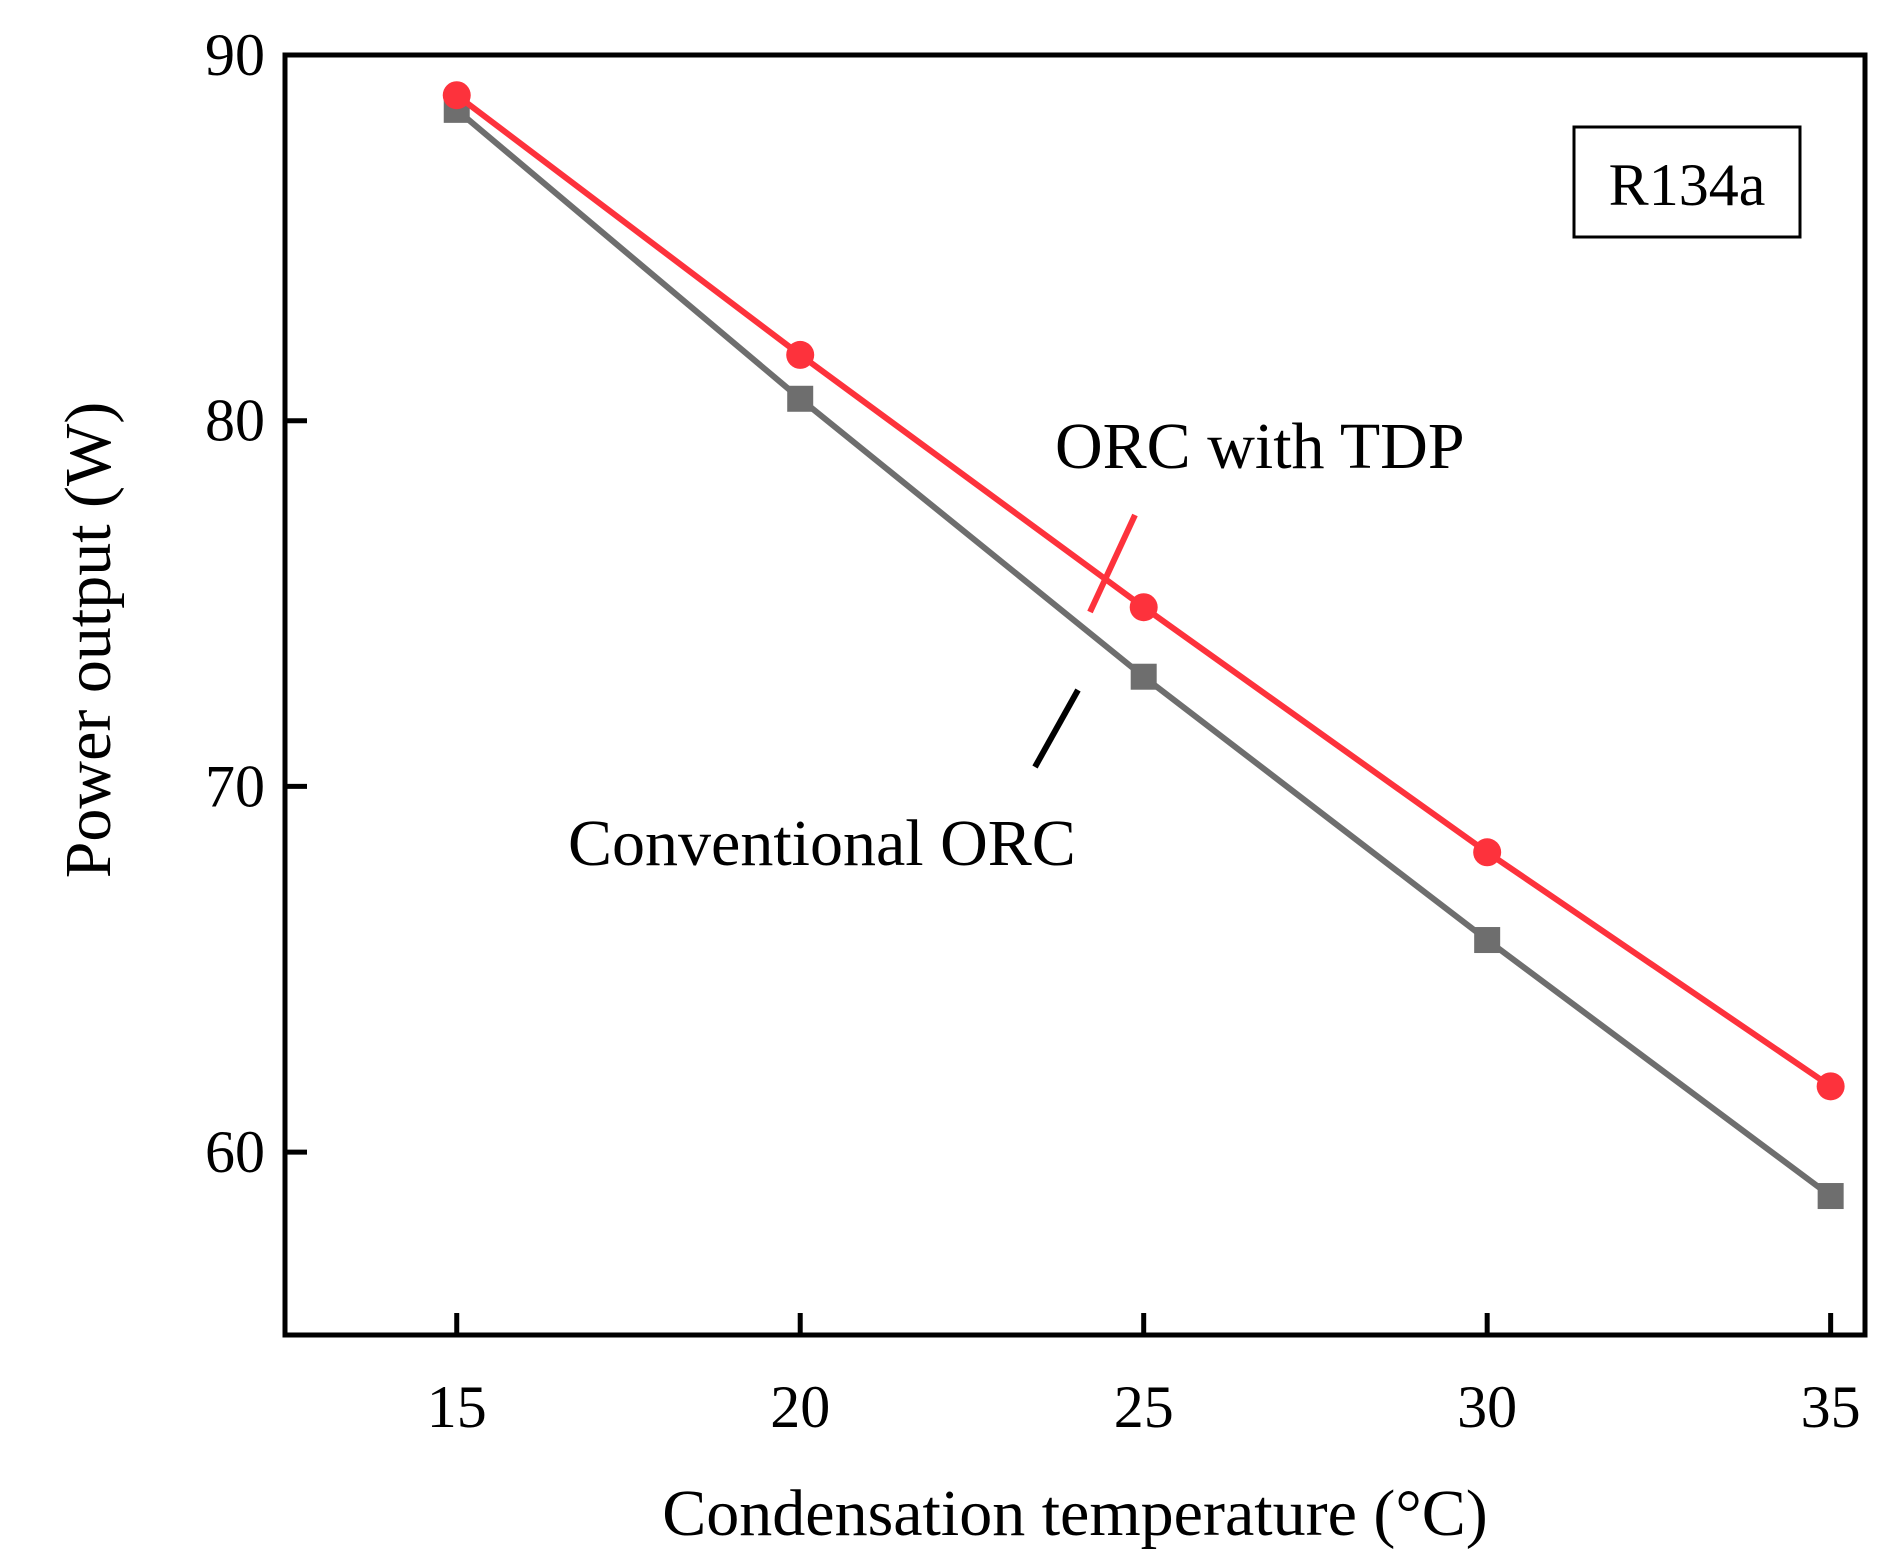  What do you see at coordinates (1074, 1513) in the screenshot?
I see `x-axis-title: Condensation temperature (°C)` at bounding box center [1074, 1513].